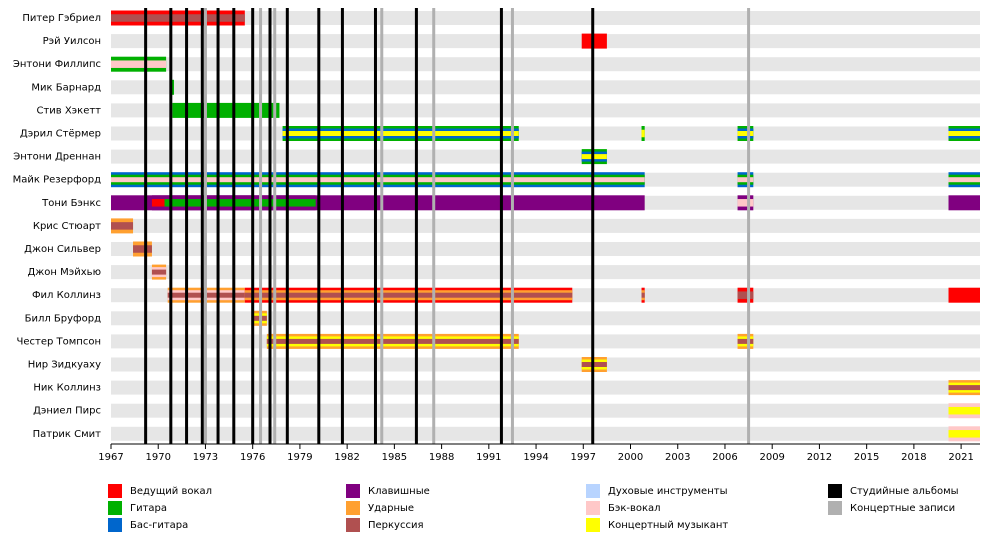  Describe the element at coordinates (819, 457) in the screenshot. I see `x-tick-label: 2012` at that location.